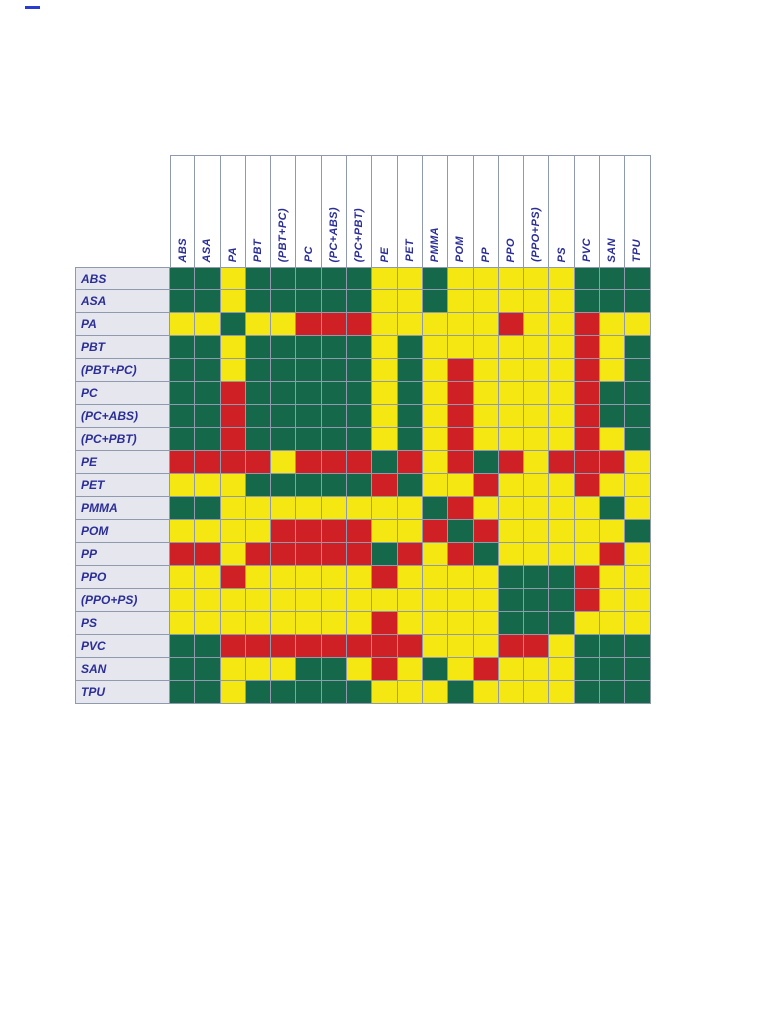 This screenshot has width=768, height=1024. Describe the element at coordinates (122, 669) in the screenshot. I see `row-header: SAN` at that location.